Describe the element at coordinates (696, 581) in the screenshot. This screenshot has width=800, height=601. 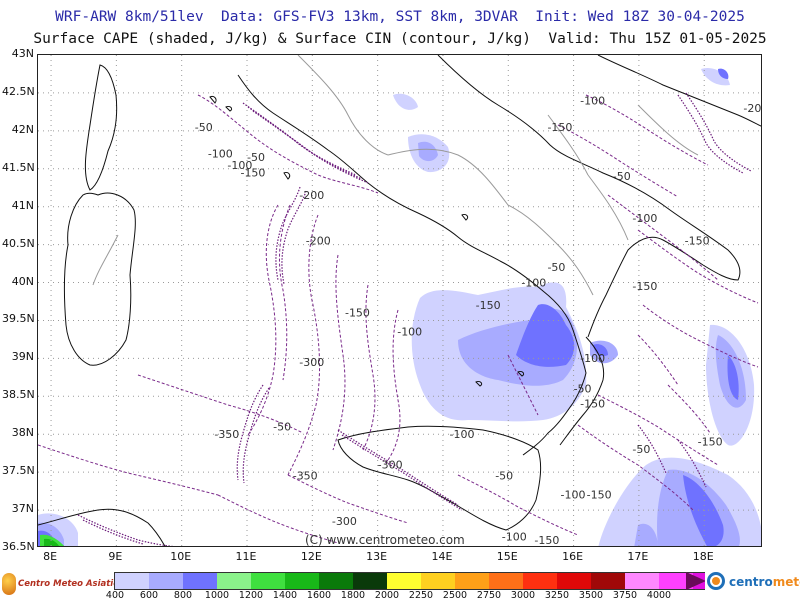
I see `colorbar-extend-arrow` at that location.